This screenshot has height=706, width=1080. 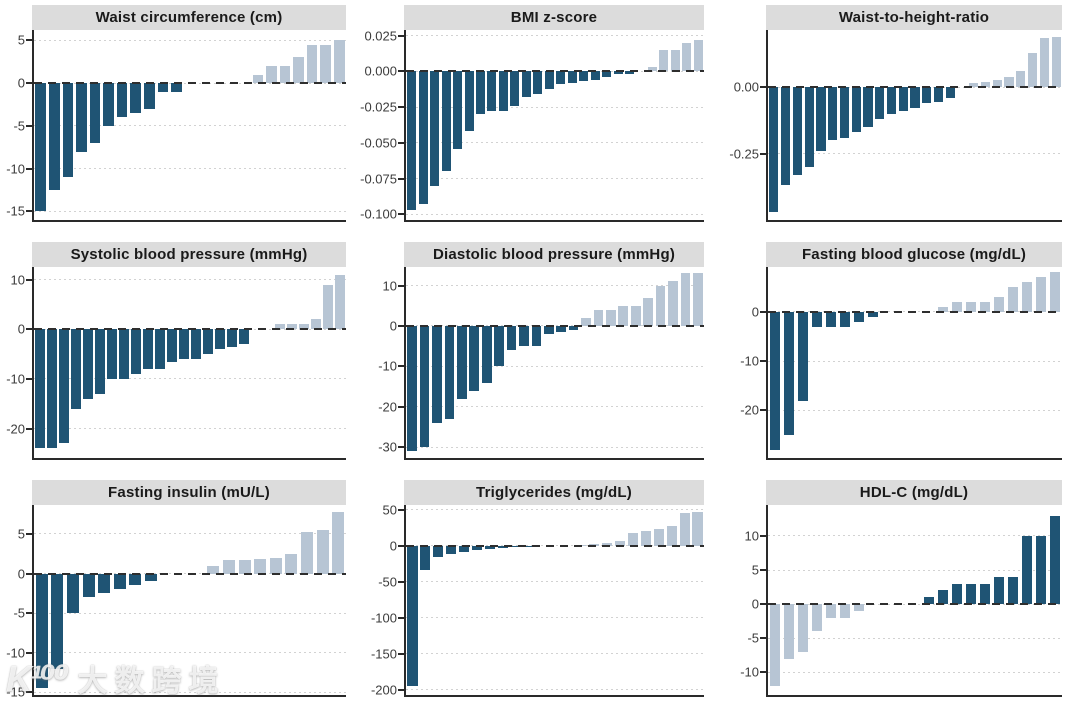 I want to click on y-tick-label: -0.100, so click(x=378, y=214).